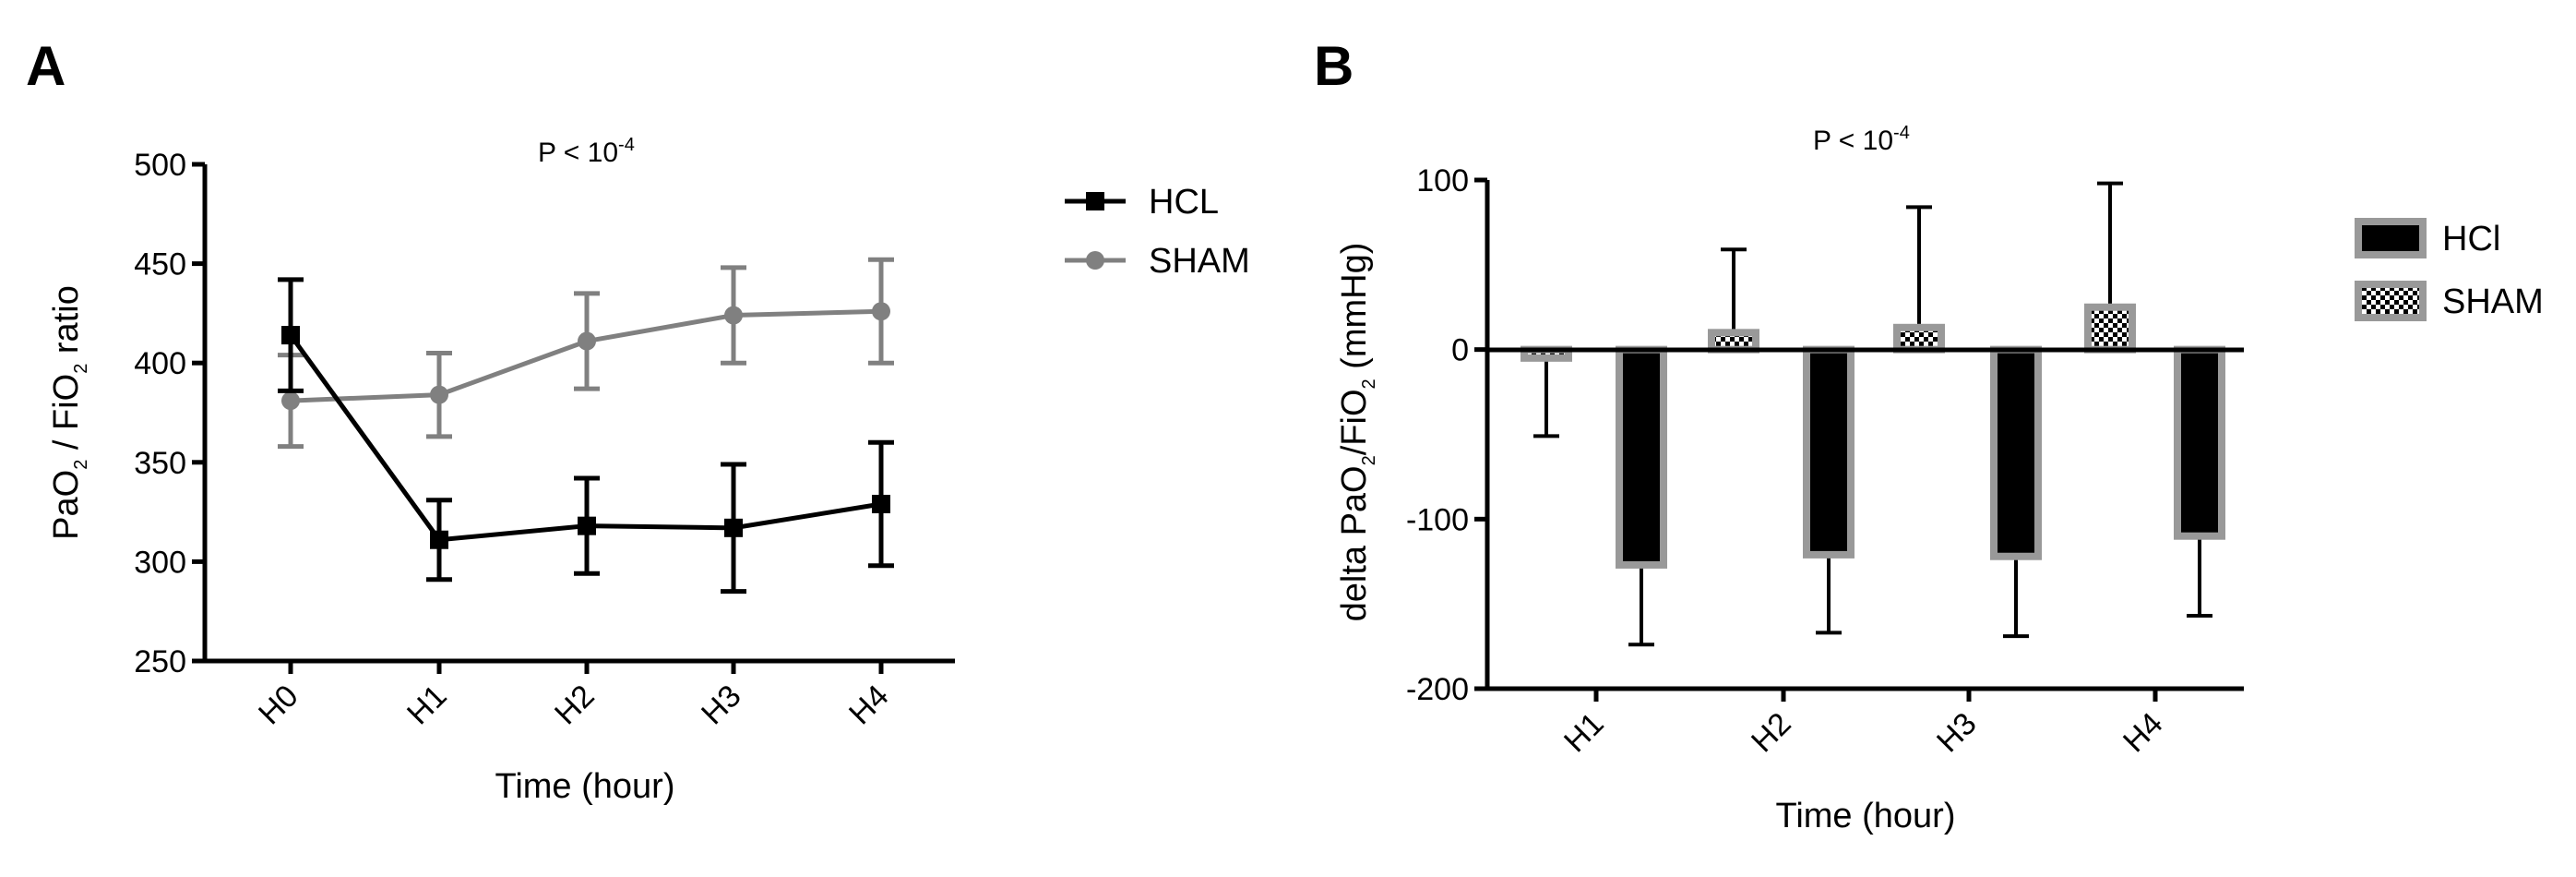 The width and height of the screenshot is (2576, 877). I want to click on panel-a-label: A, so click(46, 66).